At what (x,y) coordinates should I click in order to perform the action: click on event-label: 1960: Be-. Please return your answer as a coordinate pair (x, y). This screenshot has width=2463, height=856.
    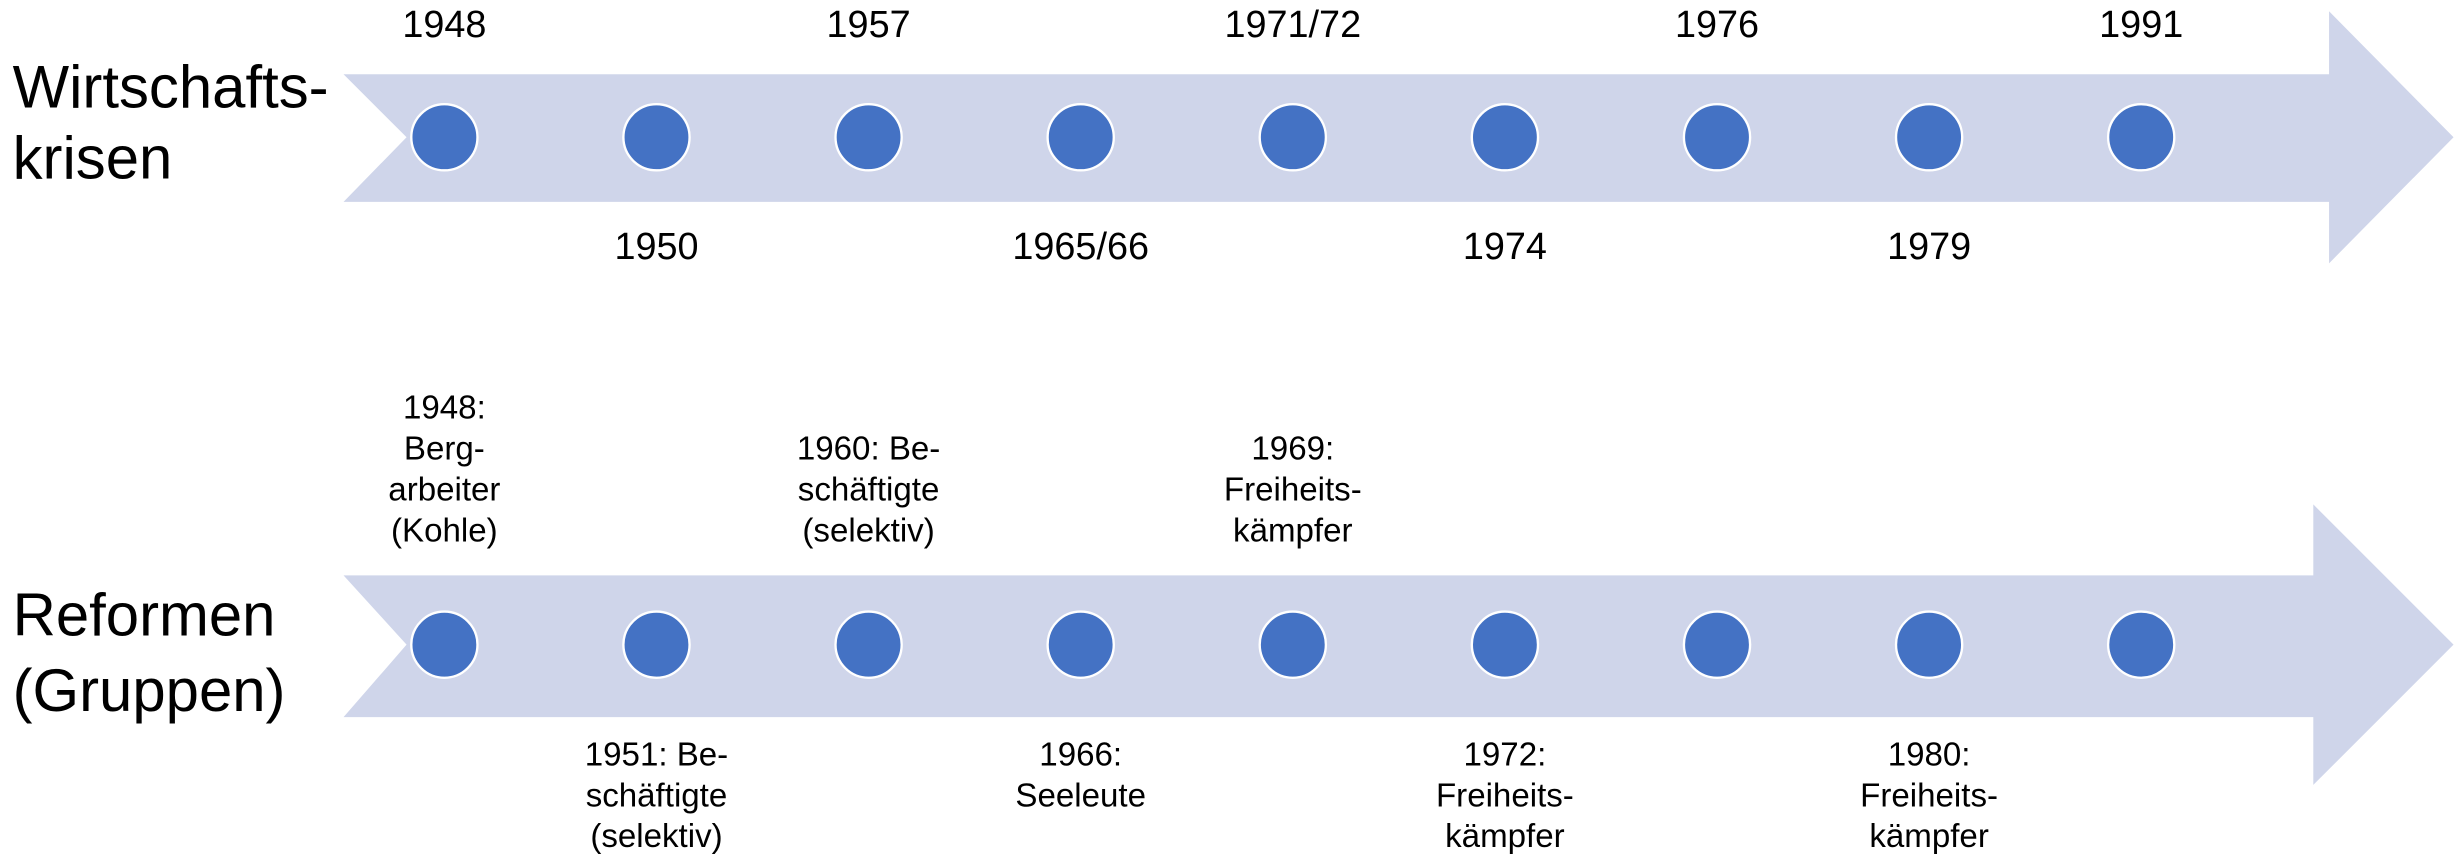
    Looking at the image, I should click on (868, 449).